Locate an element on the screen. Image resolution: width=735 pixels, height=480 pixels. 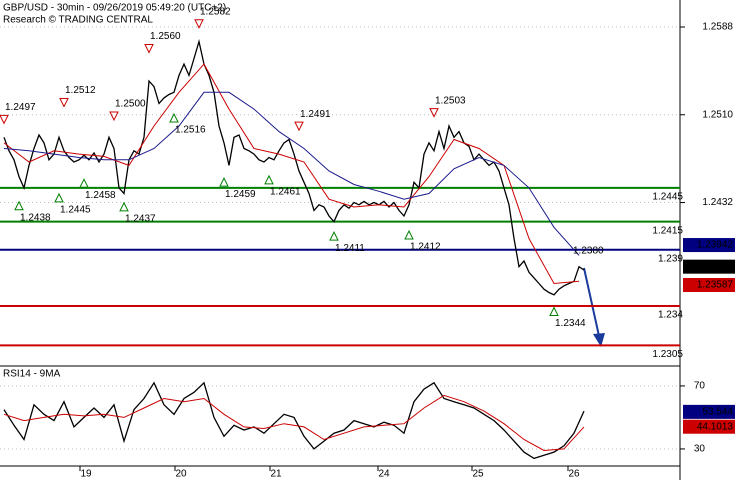
level-label: 1.239 is located at coordinates (670, 258).